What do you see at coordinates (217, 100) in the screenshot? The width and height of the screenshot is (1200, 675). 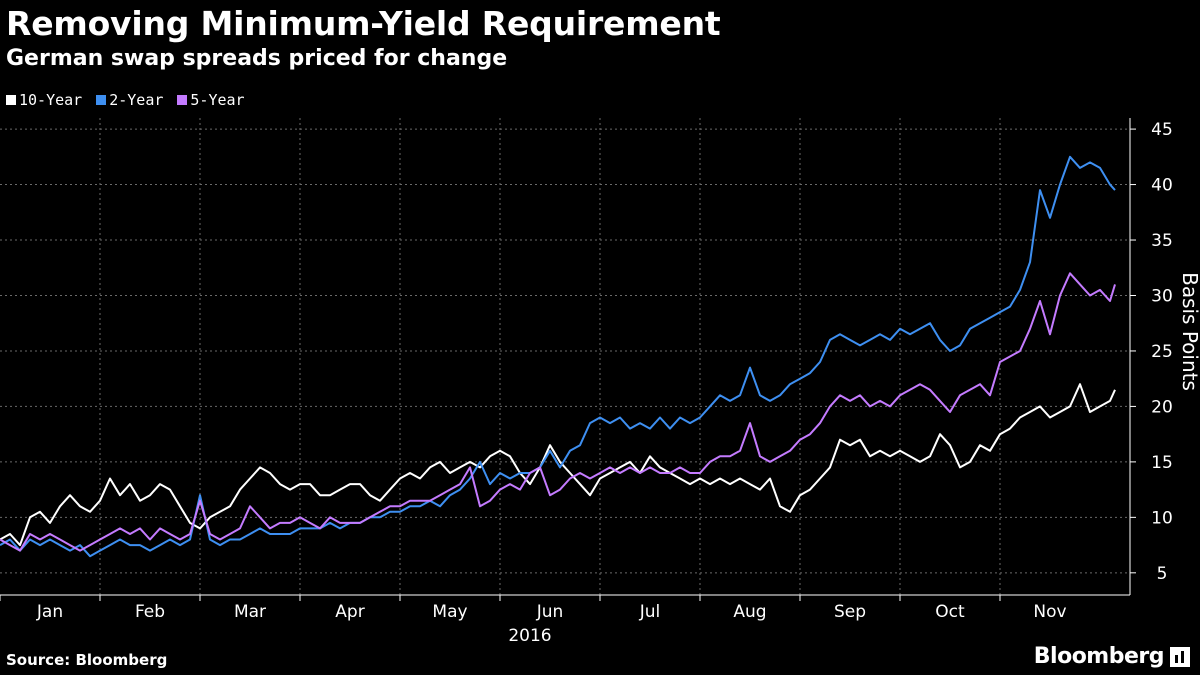 I see `legend-label-5-year: 5-Year` at bounding box center [217, 100].